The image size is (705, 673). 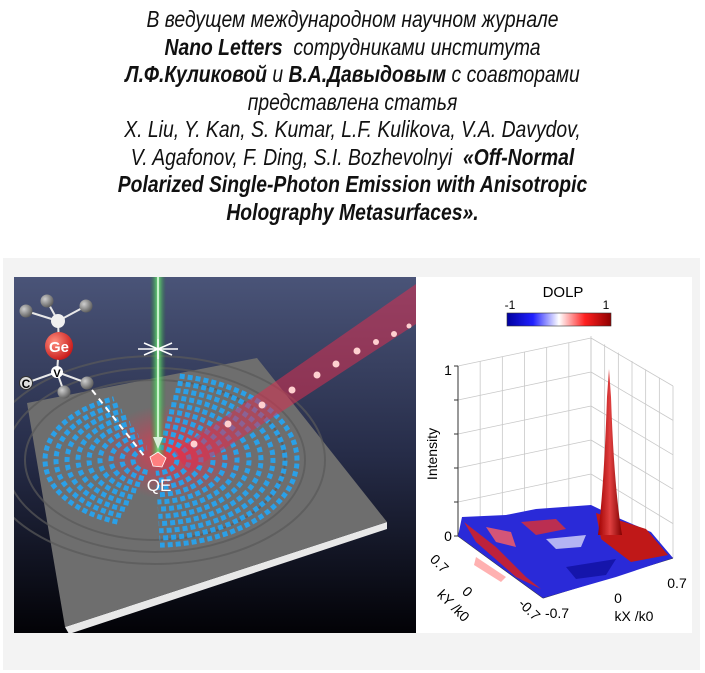 I want to click on intro-text: В ведущем международном научном журнале, so click(x=352, y=19).